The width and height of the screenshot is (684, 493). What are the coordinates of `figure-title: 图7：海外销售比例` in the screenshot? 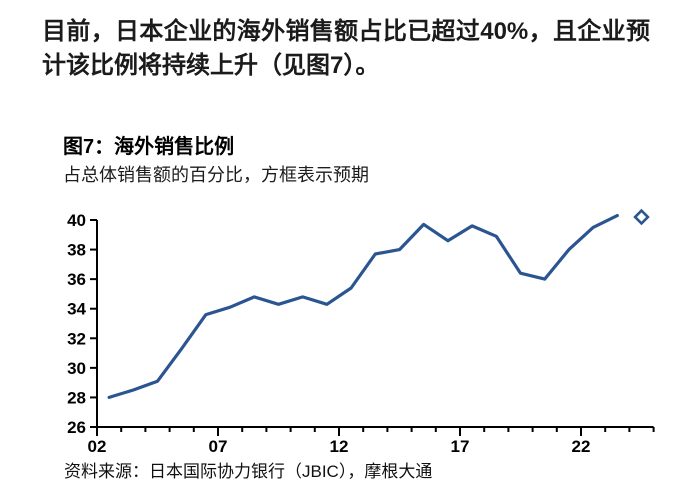 It's located at (149, 147).